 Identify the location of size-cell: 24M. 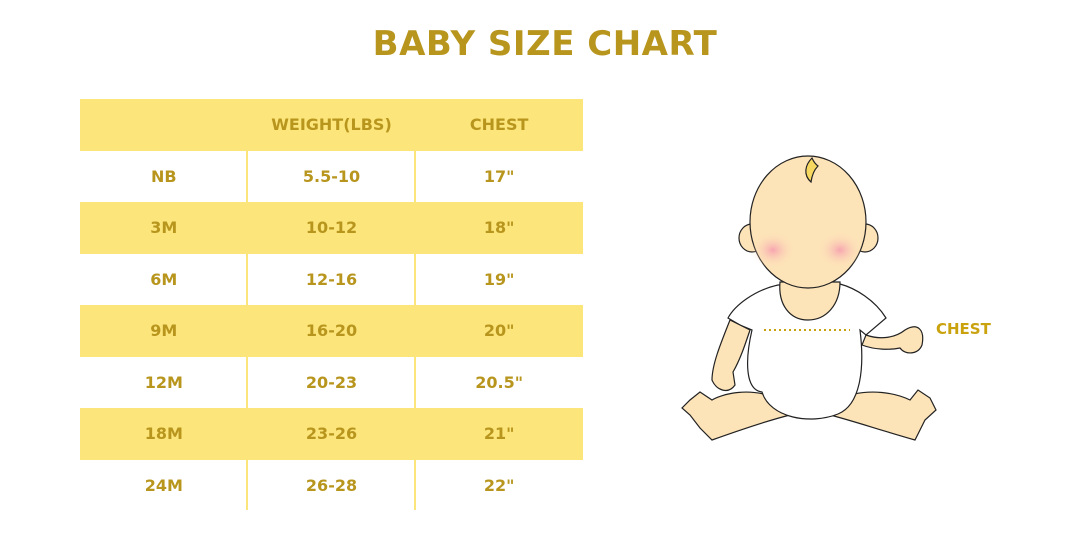
(163, 485).